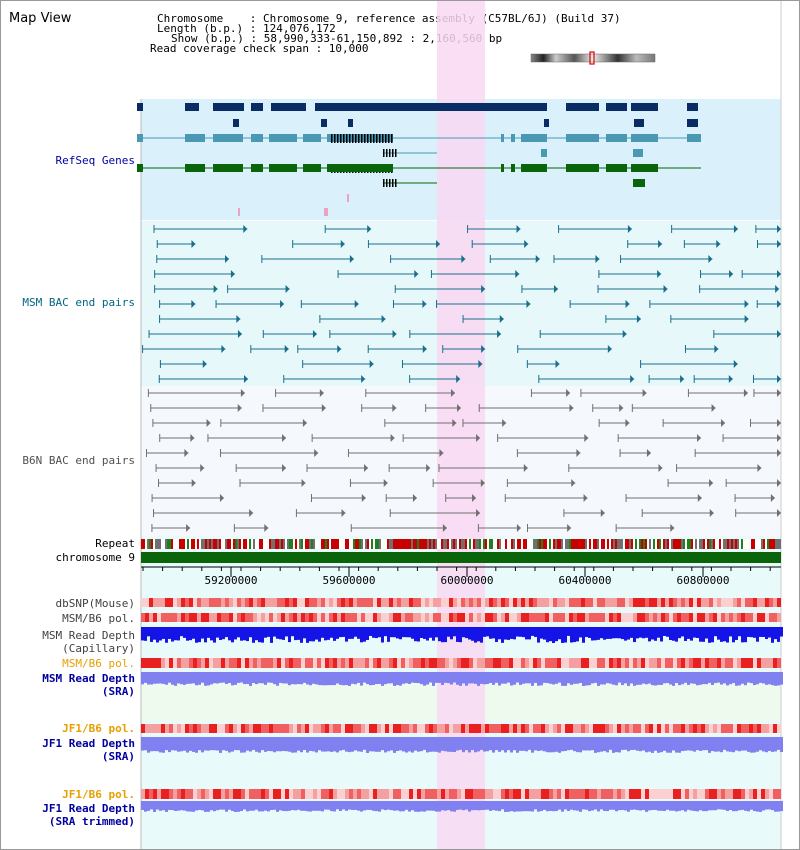 Image resolution: width=800 pixels, height=850 pixels. What do you see at coordinates (461, 617) in the screenshot?
I see `polymorphism-heat-track` at bounding box center [461, 617].